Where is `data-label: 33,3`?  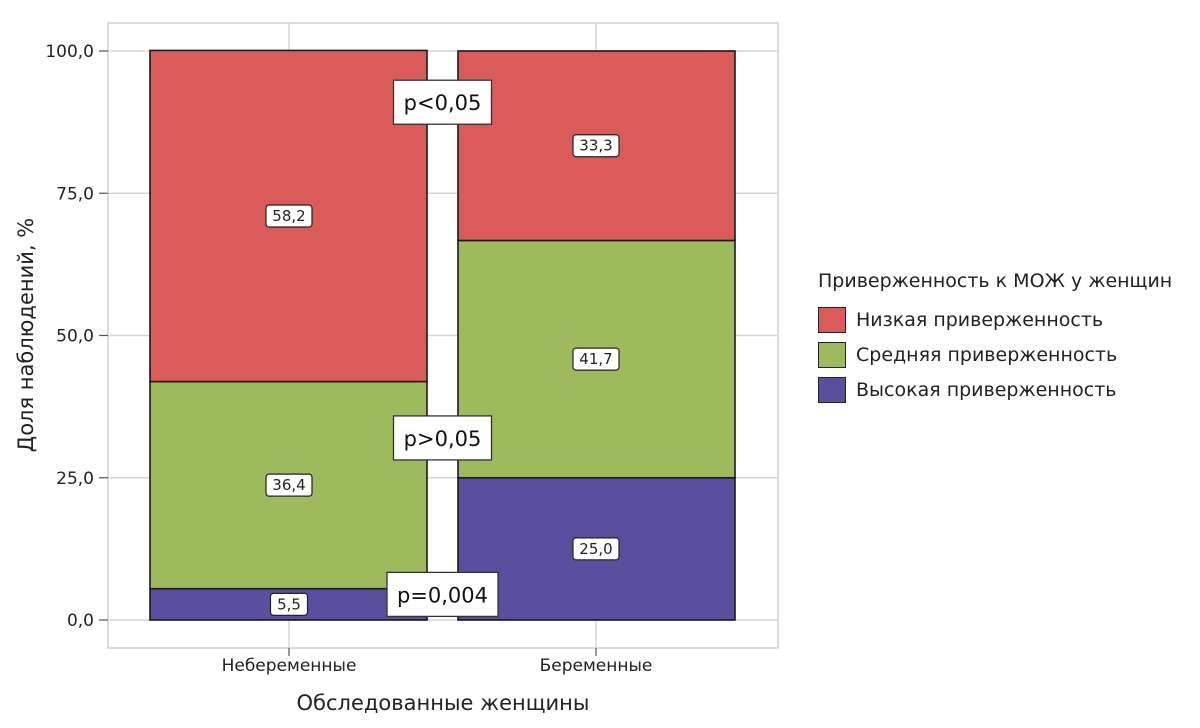
data-label: 33,3 is located at coordinates (595, 146).